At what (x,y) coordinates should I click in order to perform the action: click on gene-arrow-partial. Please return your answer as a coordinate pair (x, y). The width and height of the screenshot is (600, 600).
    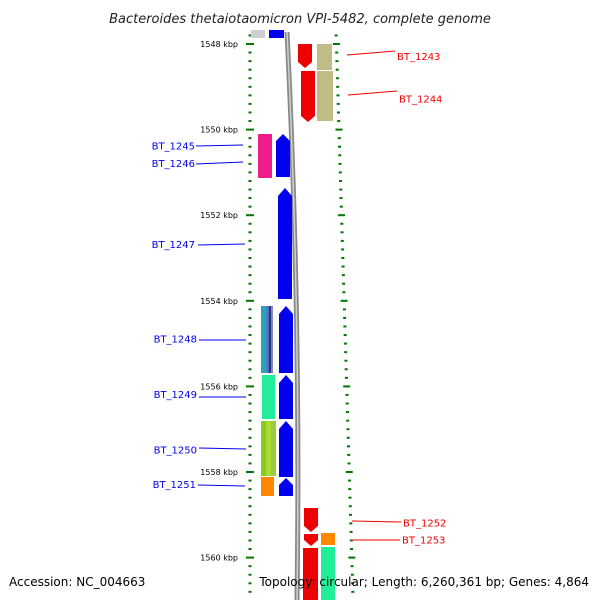
    Looking at the image, I should click on (276, 34).